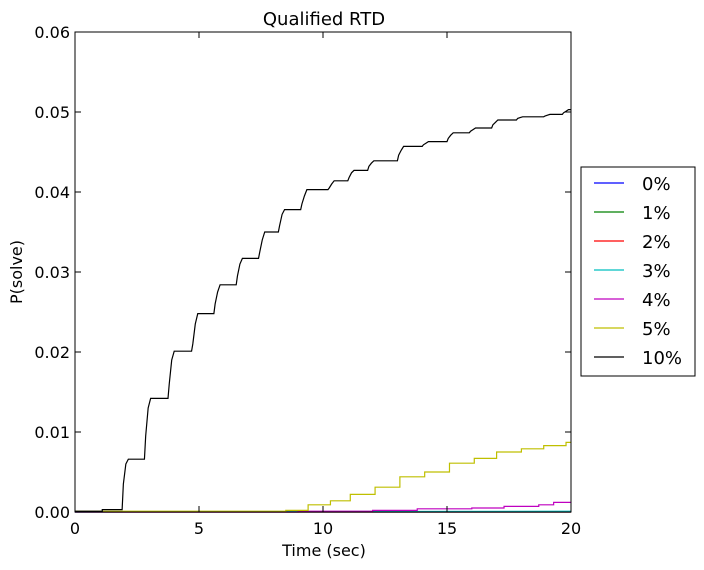 The height and width of the screenshot is (570, 704). Describe the element at coordinates (662, 358) in the screenshot. I see `legend-label-6: 10%` at that location.